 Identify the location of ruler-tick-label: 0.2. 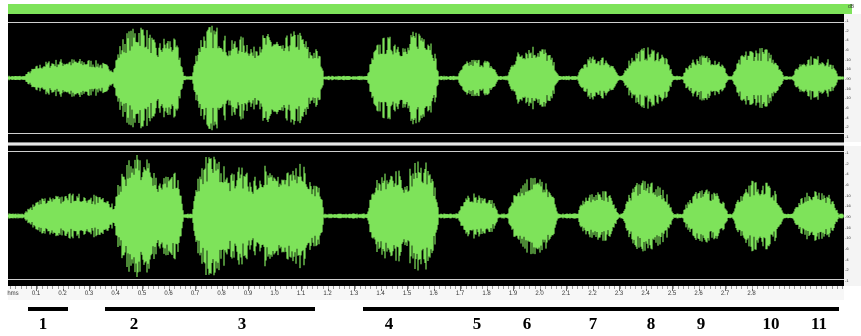
(62, 294).